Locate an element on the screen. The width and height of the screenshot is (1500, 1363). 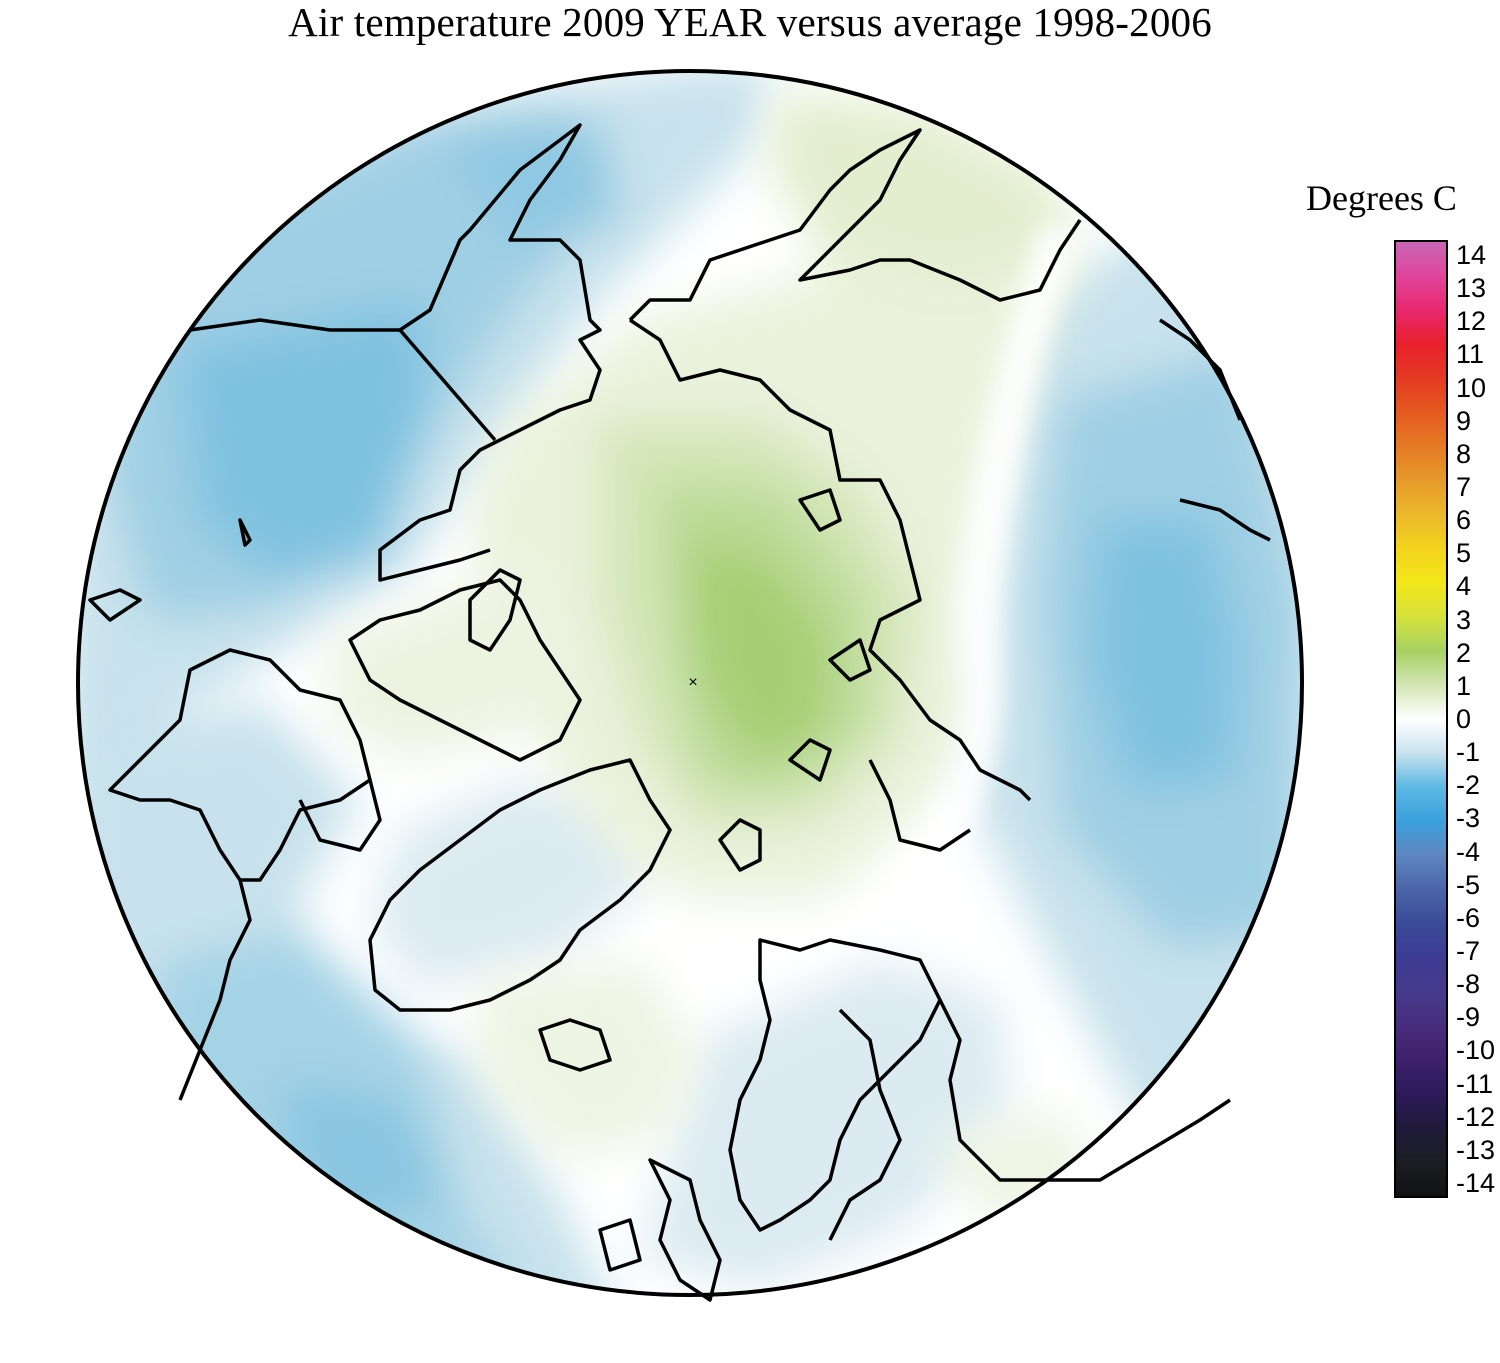
colorbar-tick-label: -7 is located at coordinates (1468, 951).